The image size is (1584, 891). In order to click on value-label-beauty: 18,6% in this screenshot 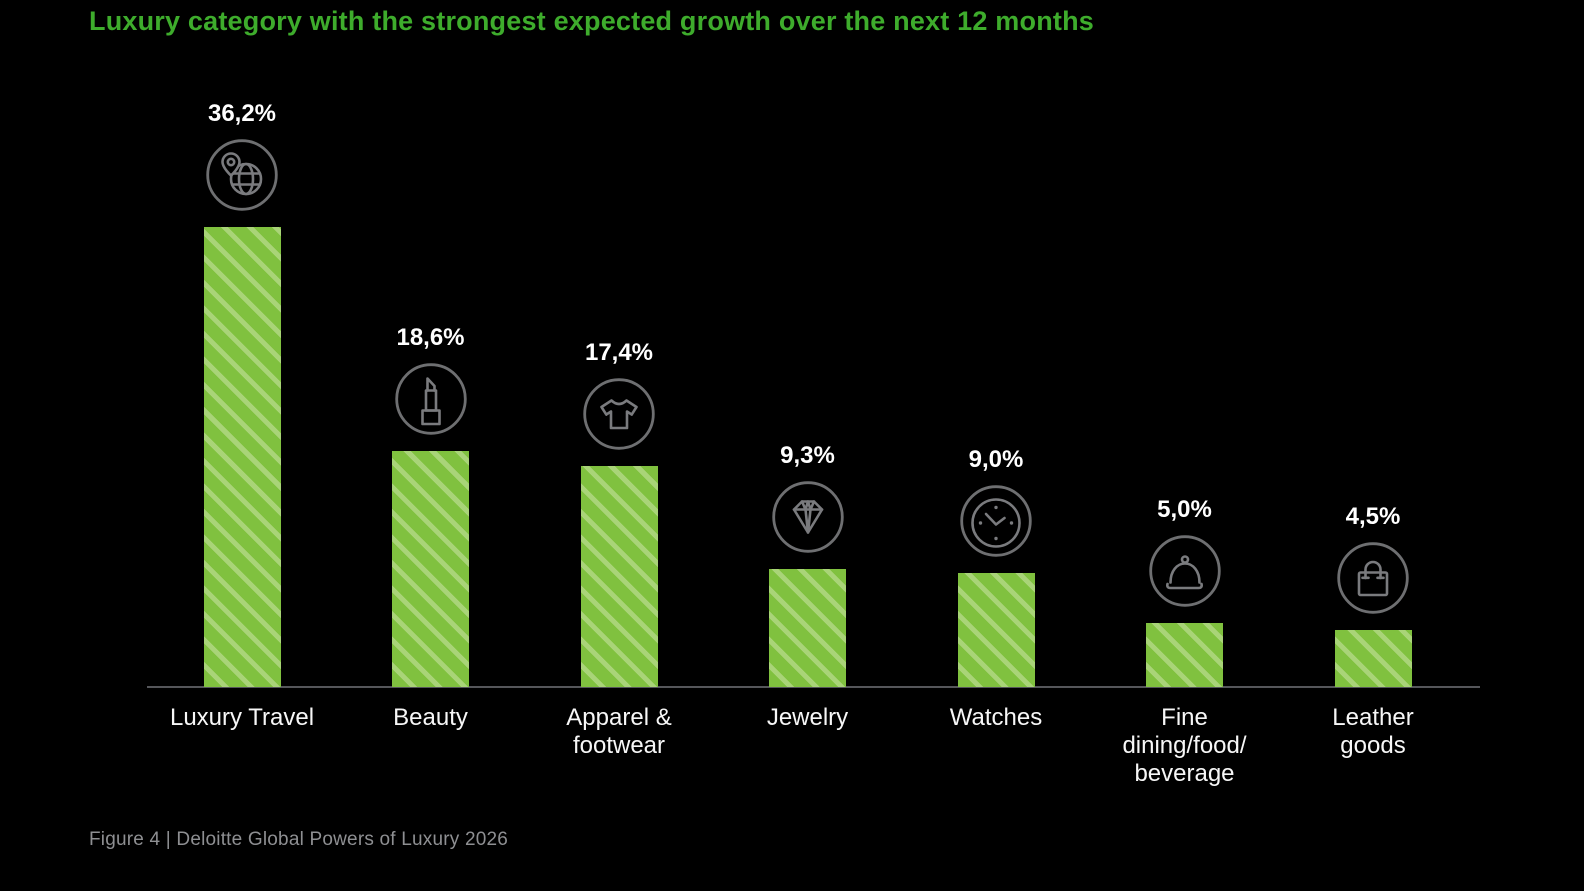, I will do `click(430, 337)`.